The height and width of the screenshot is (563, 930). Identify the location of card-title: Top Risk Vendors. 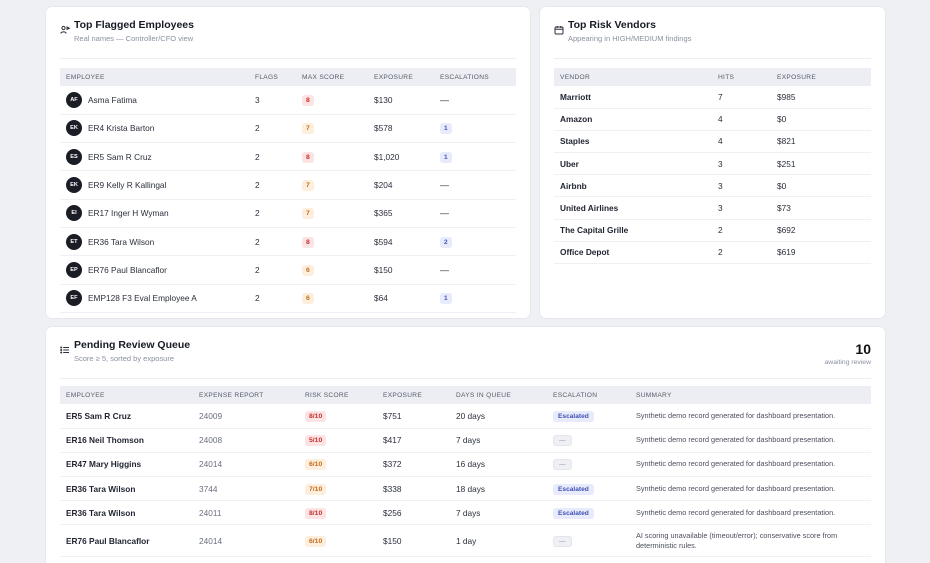
(612, 25).